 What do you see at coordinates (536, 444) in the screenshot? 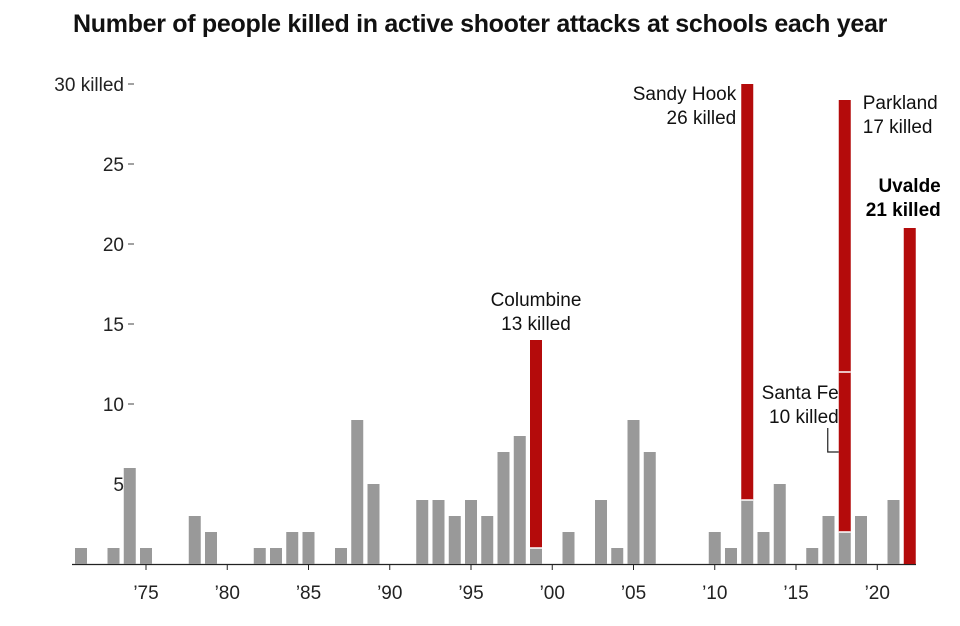
I see `bar-highlight-1999` at bounding box center [536, 444].